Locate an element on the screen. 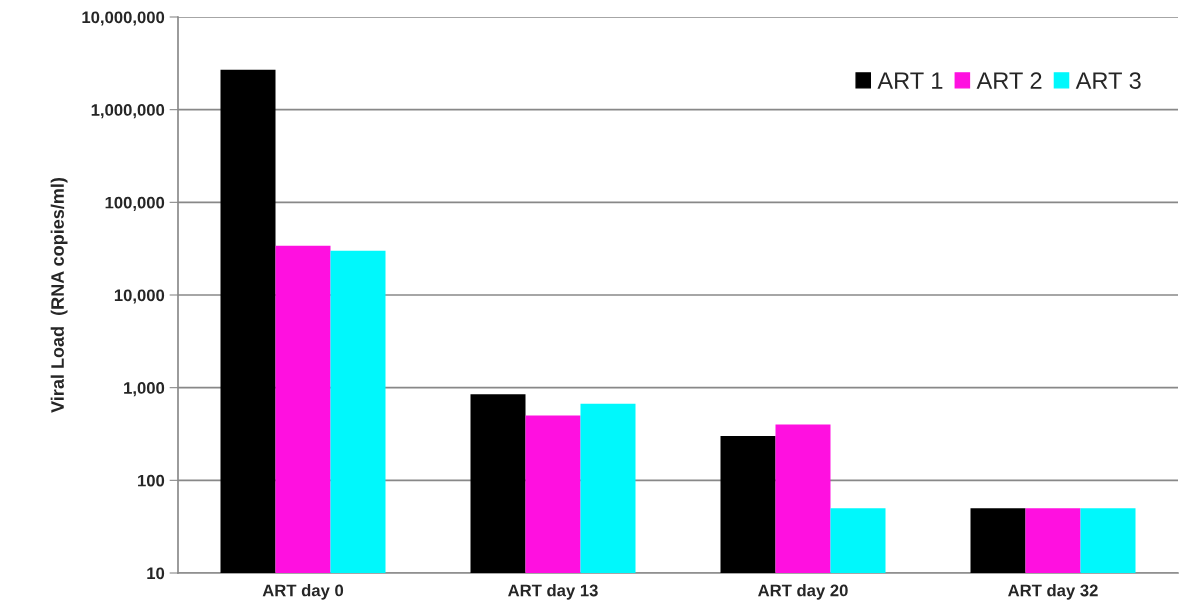 The image size is (1182, 615). x-tick-label: ART day 20 is located at coordinates (803, 592).